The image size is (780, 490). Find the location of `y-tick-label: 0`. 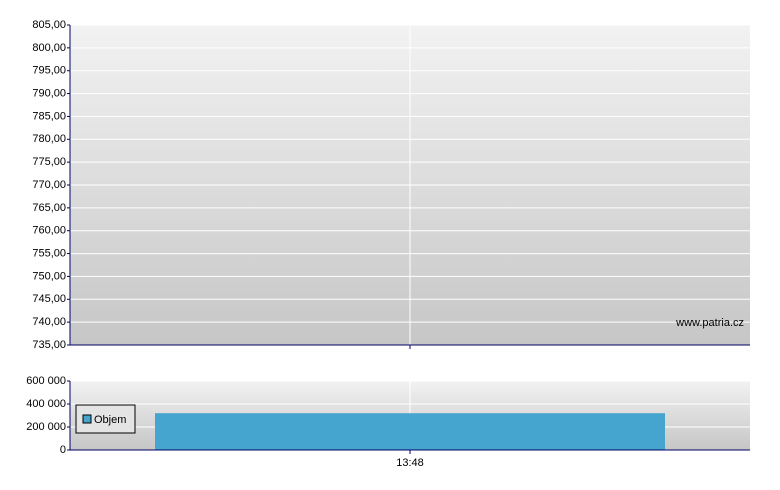

y-tick-label: 0 is located at coordinates (63, 450).